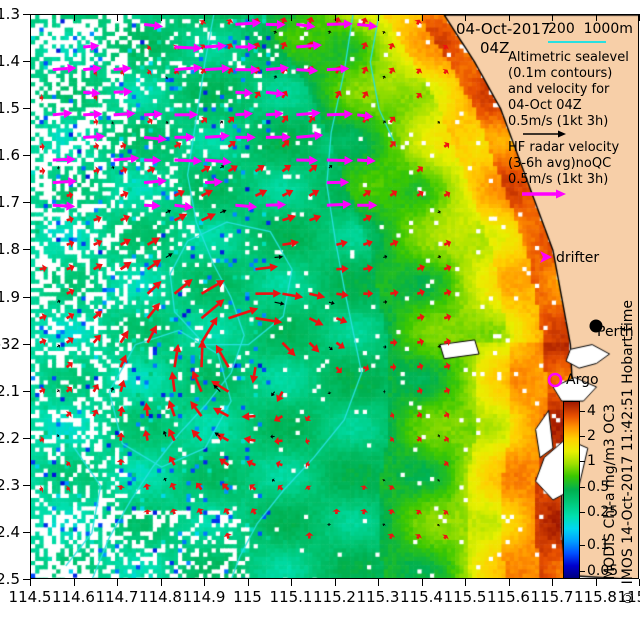 This screenshot has height=630, width=640. What do you see at coordinates (578, 258) in the screenshot?
I see `drifter-label: drifter` at bounding box center [578, 258].